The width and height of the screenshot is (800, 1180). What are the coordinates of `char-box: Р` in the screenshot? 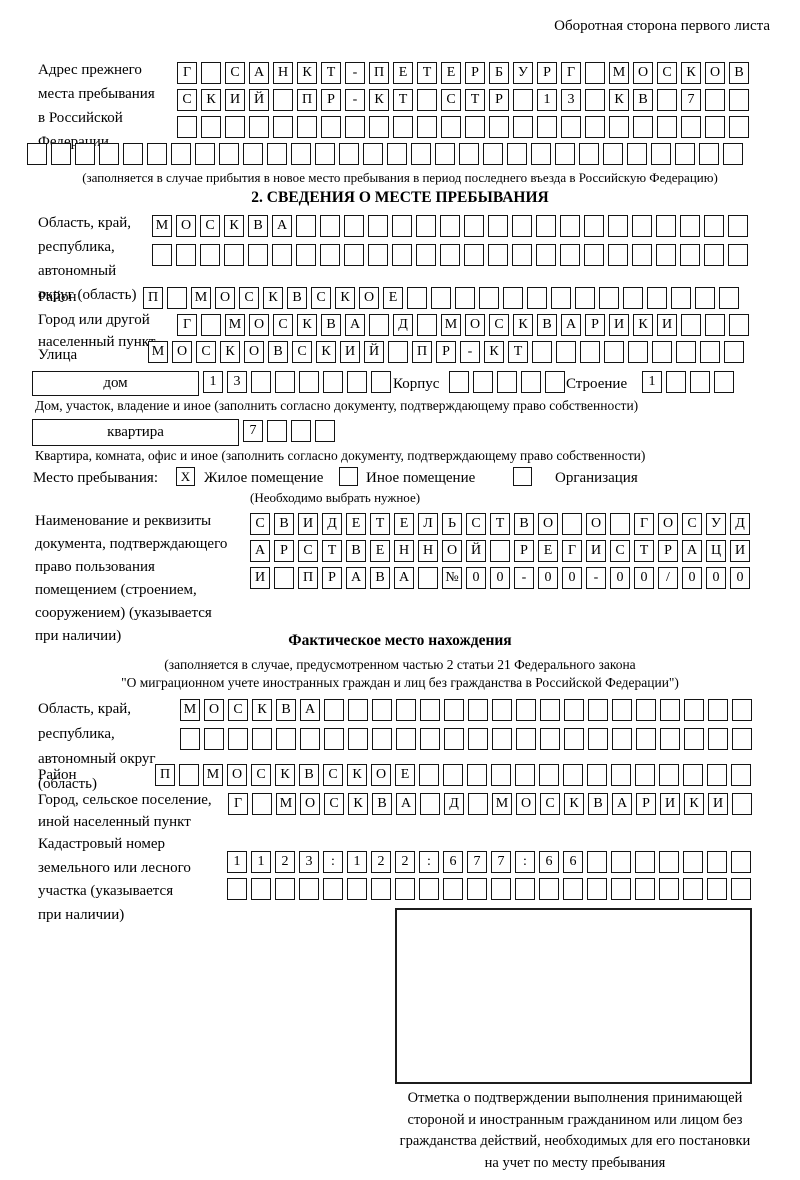 It's located at (332, 578).